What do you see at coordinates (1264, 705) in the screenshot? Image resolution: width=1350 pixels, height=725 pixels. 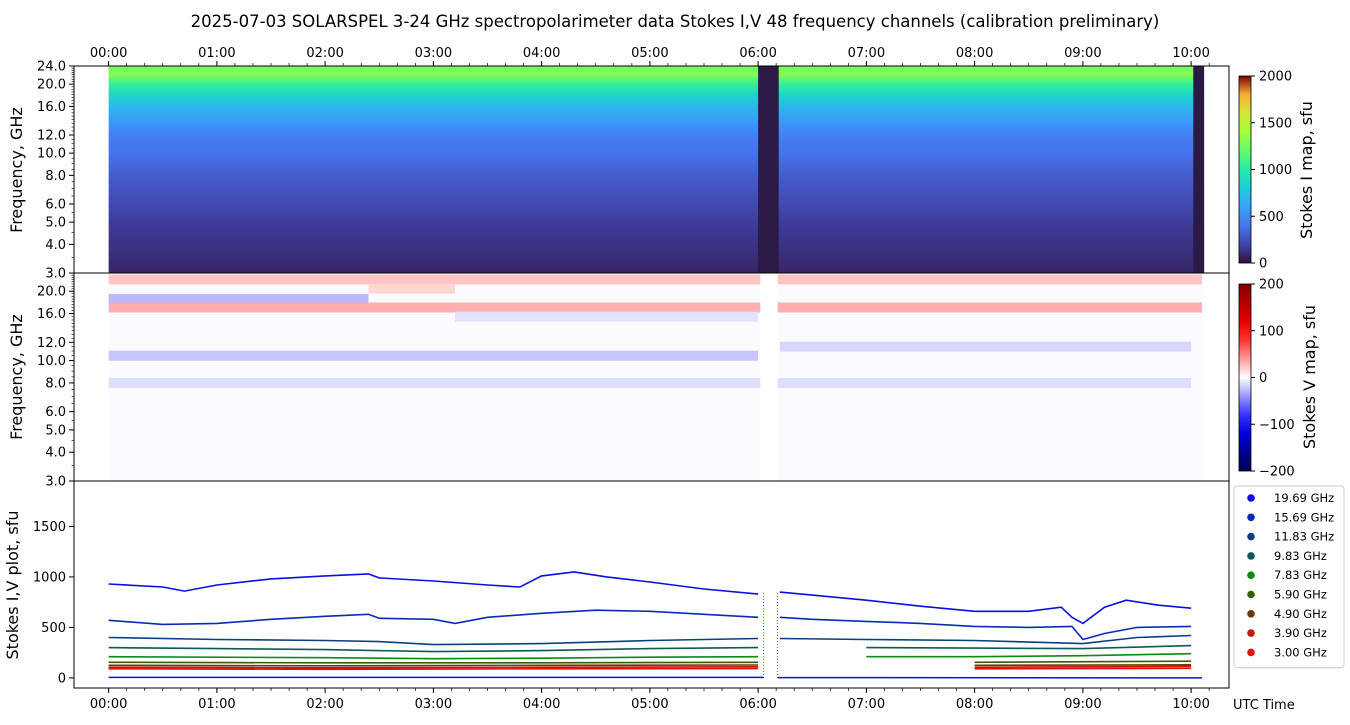 I see `x-axis-label: UTC Time` at bounding box center [1264, 705].